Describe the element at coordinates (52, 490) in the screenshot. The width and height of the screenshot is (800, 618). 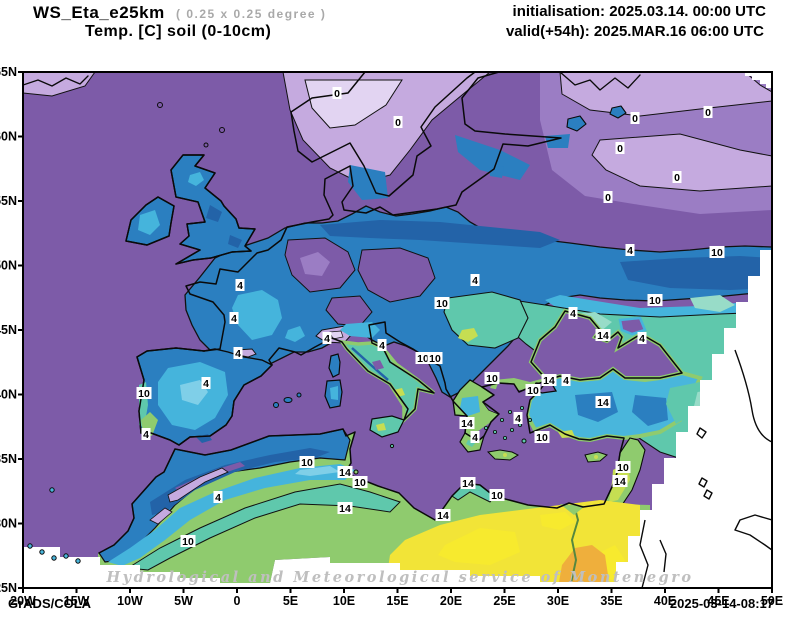
I see `madeira` at that location.